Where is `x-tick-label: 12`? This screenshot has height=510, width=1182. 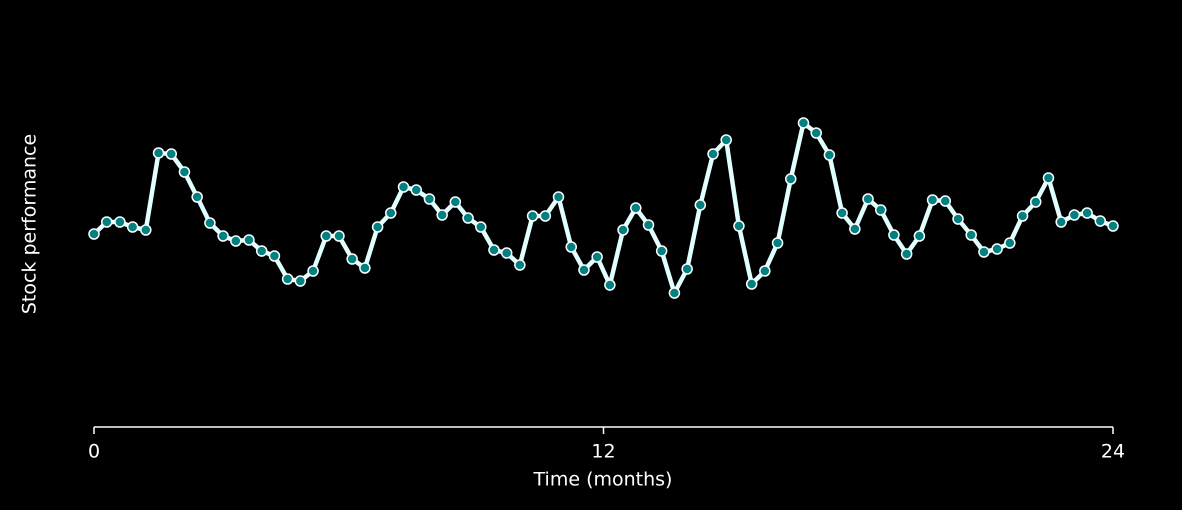
x-tick-label: 12 is located at coordinates (603, 452).